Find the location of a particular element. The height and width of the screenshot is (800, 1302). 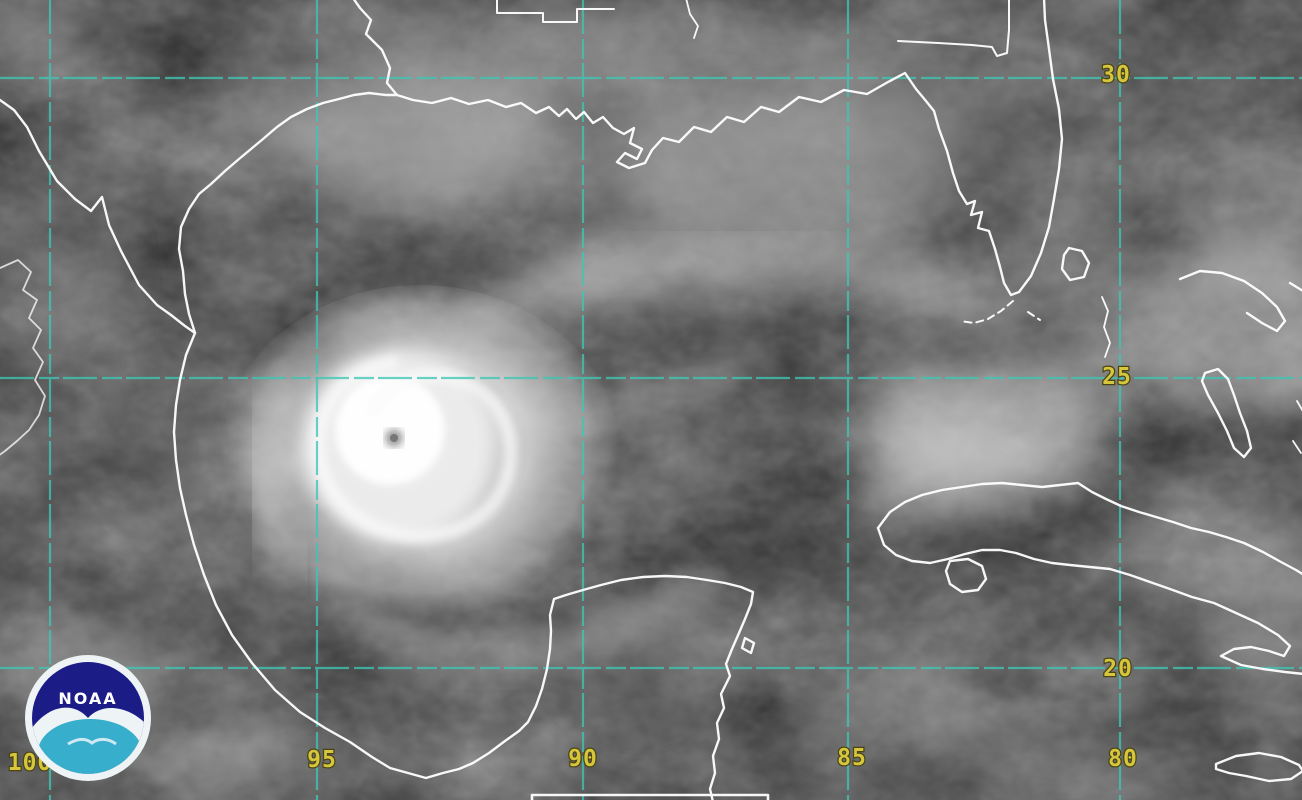

hurricane-eye-center is located at coordinates (394, 438).